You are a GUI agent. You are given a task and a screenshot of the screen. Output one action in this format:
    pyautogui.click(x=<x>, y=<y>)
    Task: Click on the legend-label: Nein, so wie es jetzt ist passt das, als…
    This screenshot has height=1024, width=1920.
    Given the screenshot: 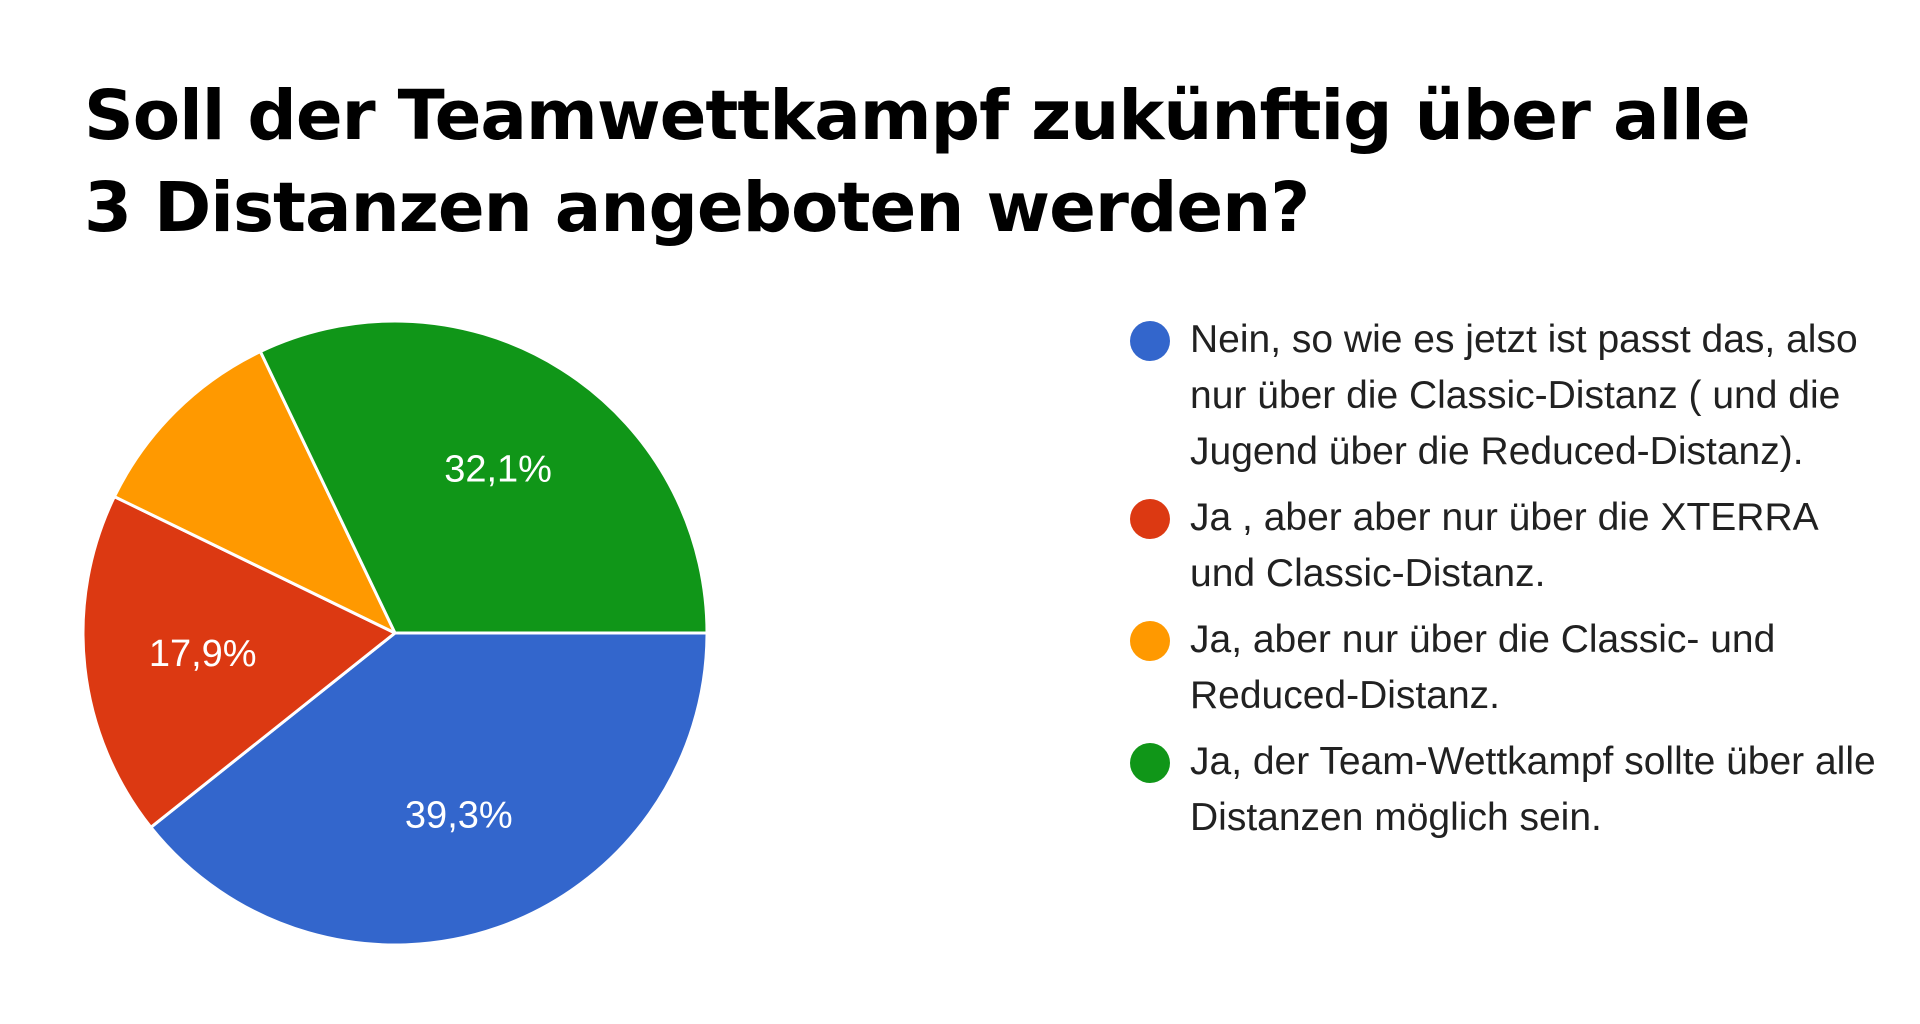 What is the action you would take?
    pyautogui.click(x=1524, y=395)
    